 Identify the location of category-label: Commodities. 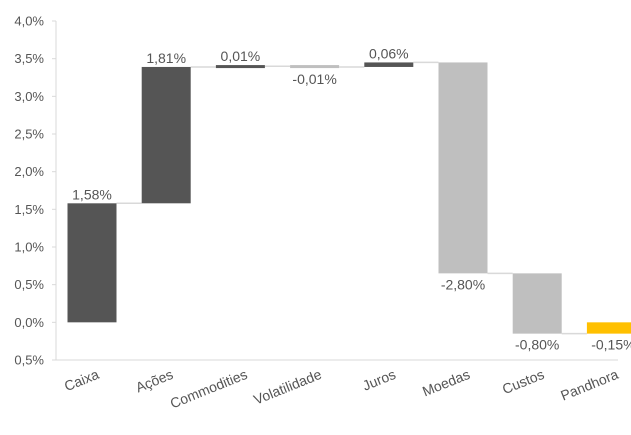
(209, 388).